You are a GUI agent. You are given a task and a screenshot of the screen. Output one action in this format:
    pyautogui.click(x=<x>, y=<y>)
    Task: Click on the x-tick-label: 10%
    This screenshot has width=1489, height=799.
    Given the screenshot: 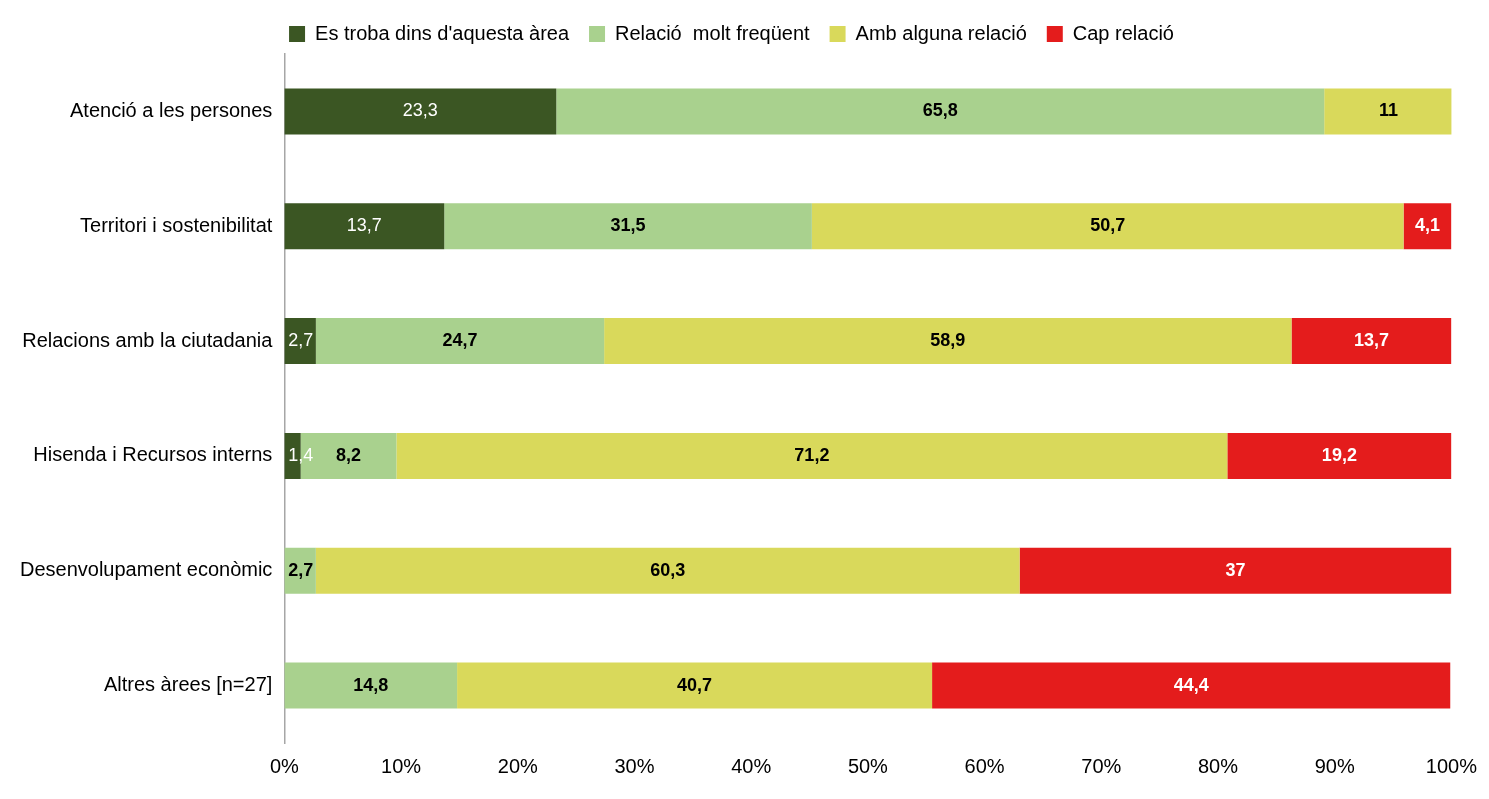 What is the action you would take?
    pyautogui.click(x=401, y=765)
    